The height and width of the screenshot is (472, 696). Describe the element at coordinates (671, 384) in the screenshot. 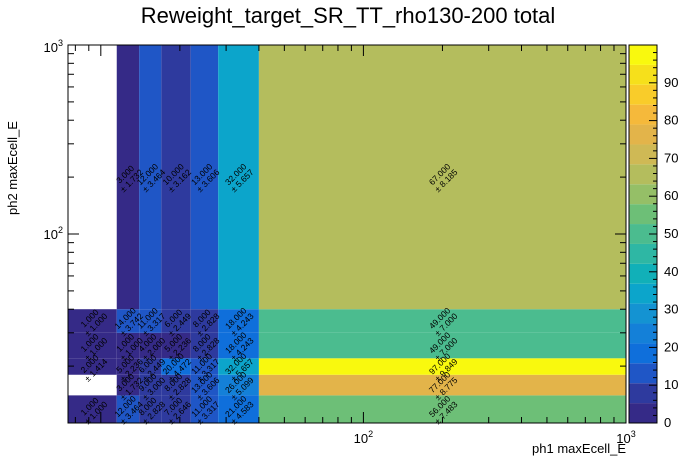

I see `colorbar-tick-label: 10` at that location.